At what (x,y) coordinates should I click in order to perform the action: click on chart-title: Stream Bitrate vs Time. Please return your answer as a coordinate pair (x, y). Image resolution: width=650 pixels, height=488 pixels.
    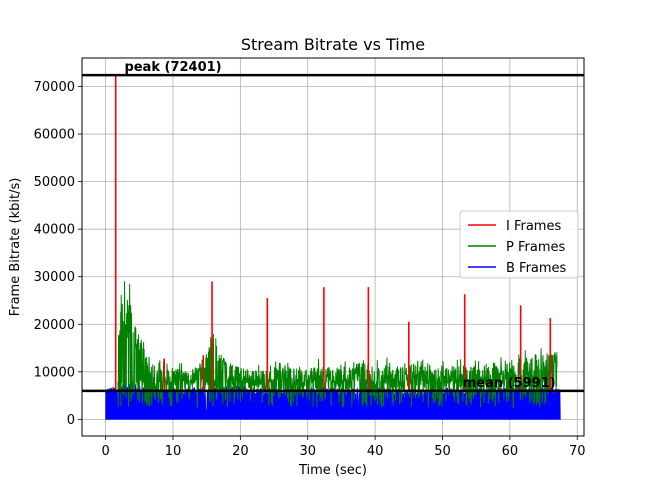
    Looking at the image, I should click on (333, 44).